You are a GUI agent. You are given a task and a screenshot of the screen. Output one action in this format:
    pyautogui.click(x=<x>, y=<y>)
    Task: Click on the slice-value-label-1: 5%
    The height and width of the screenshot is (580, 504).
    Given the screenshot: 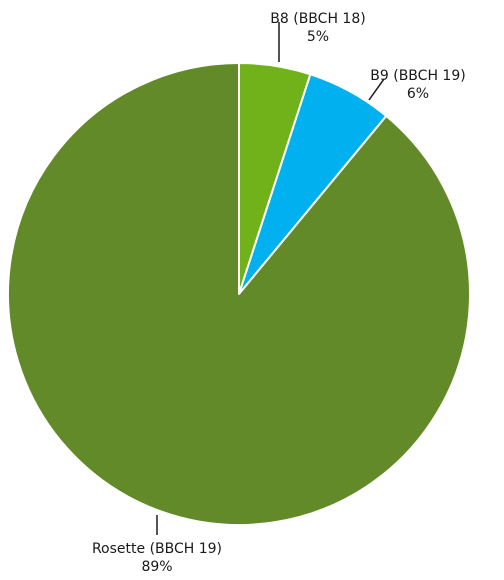 What is the action you would take?
    pyautogui.click(x=318, y=37)
    